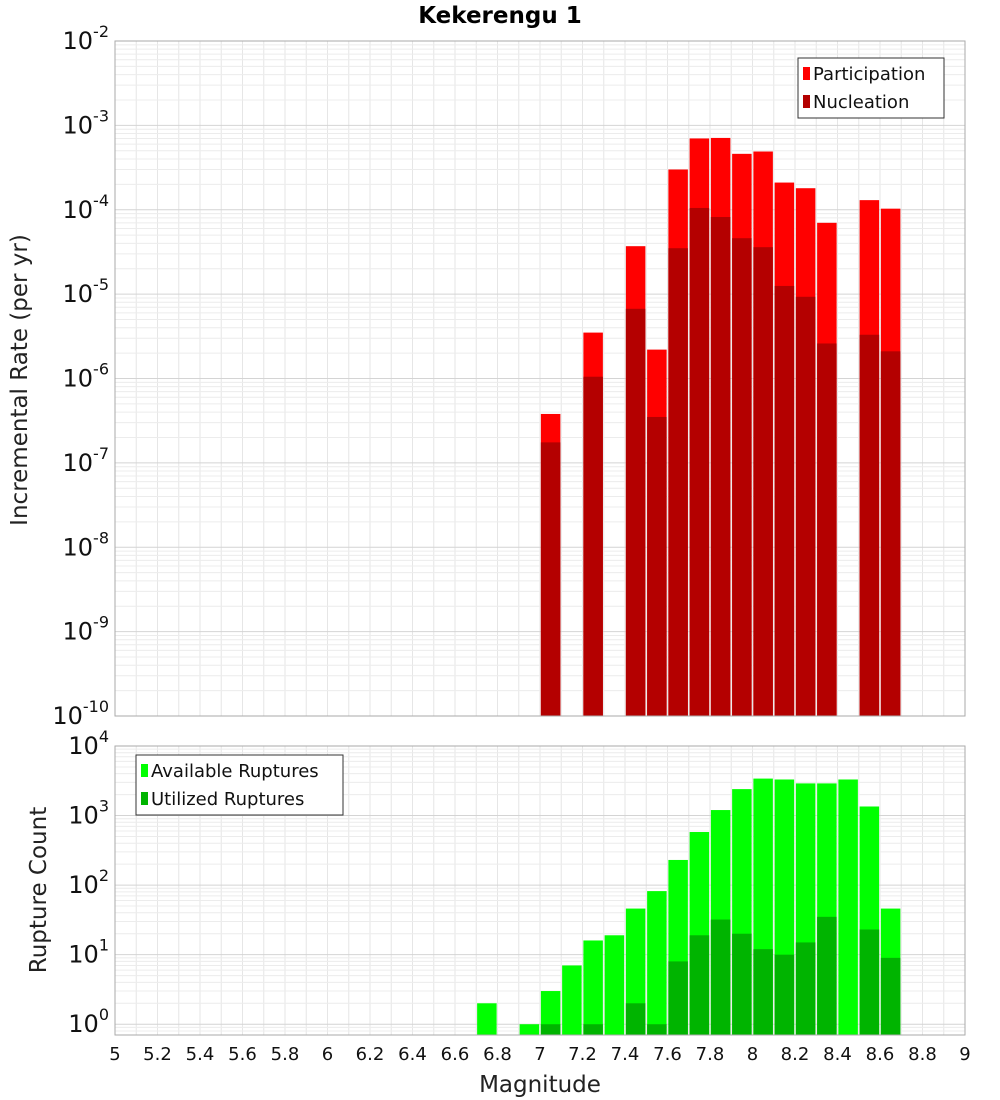 The image size is (1000, 1100). I want to click on x-tick-label: 6, so click(327, 1054).